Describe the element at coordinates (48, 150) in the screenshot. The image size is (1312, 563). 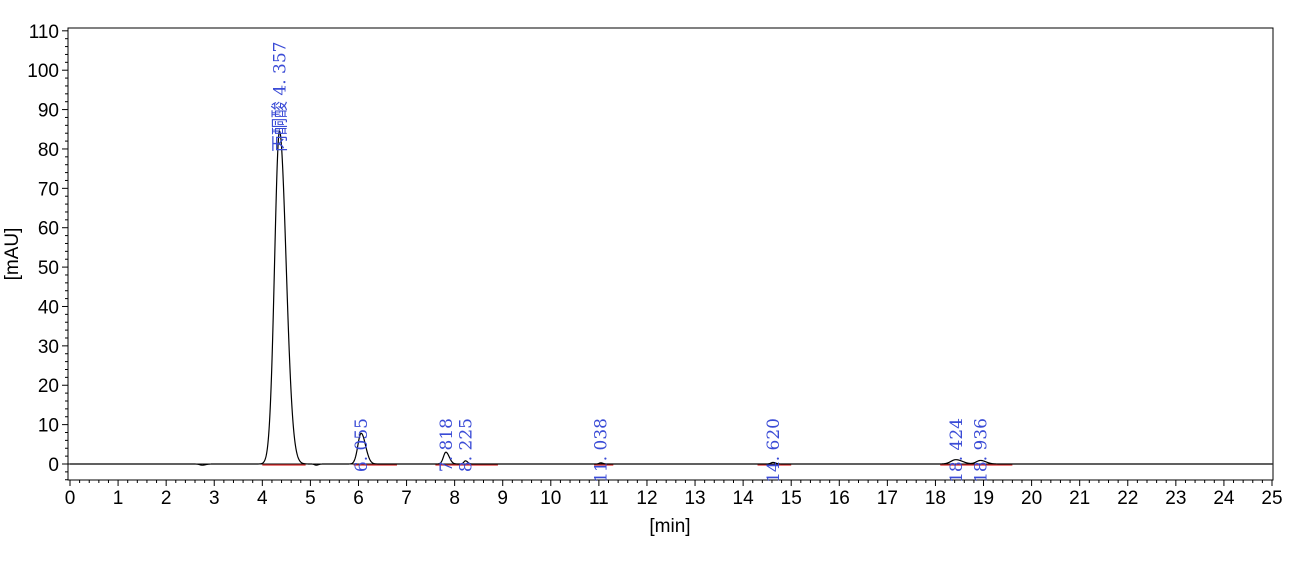
I see `y-tick-label: 80` at that location.